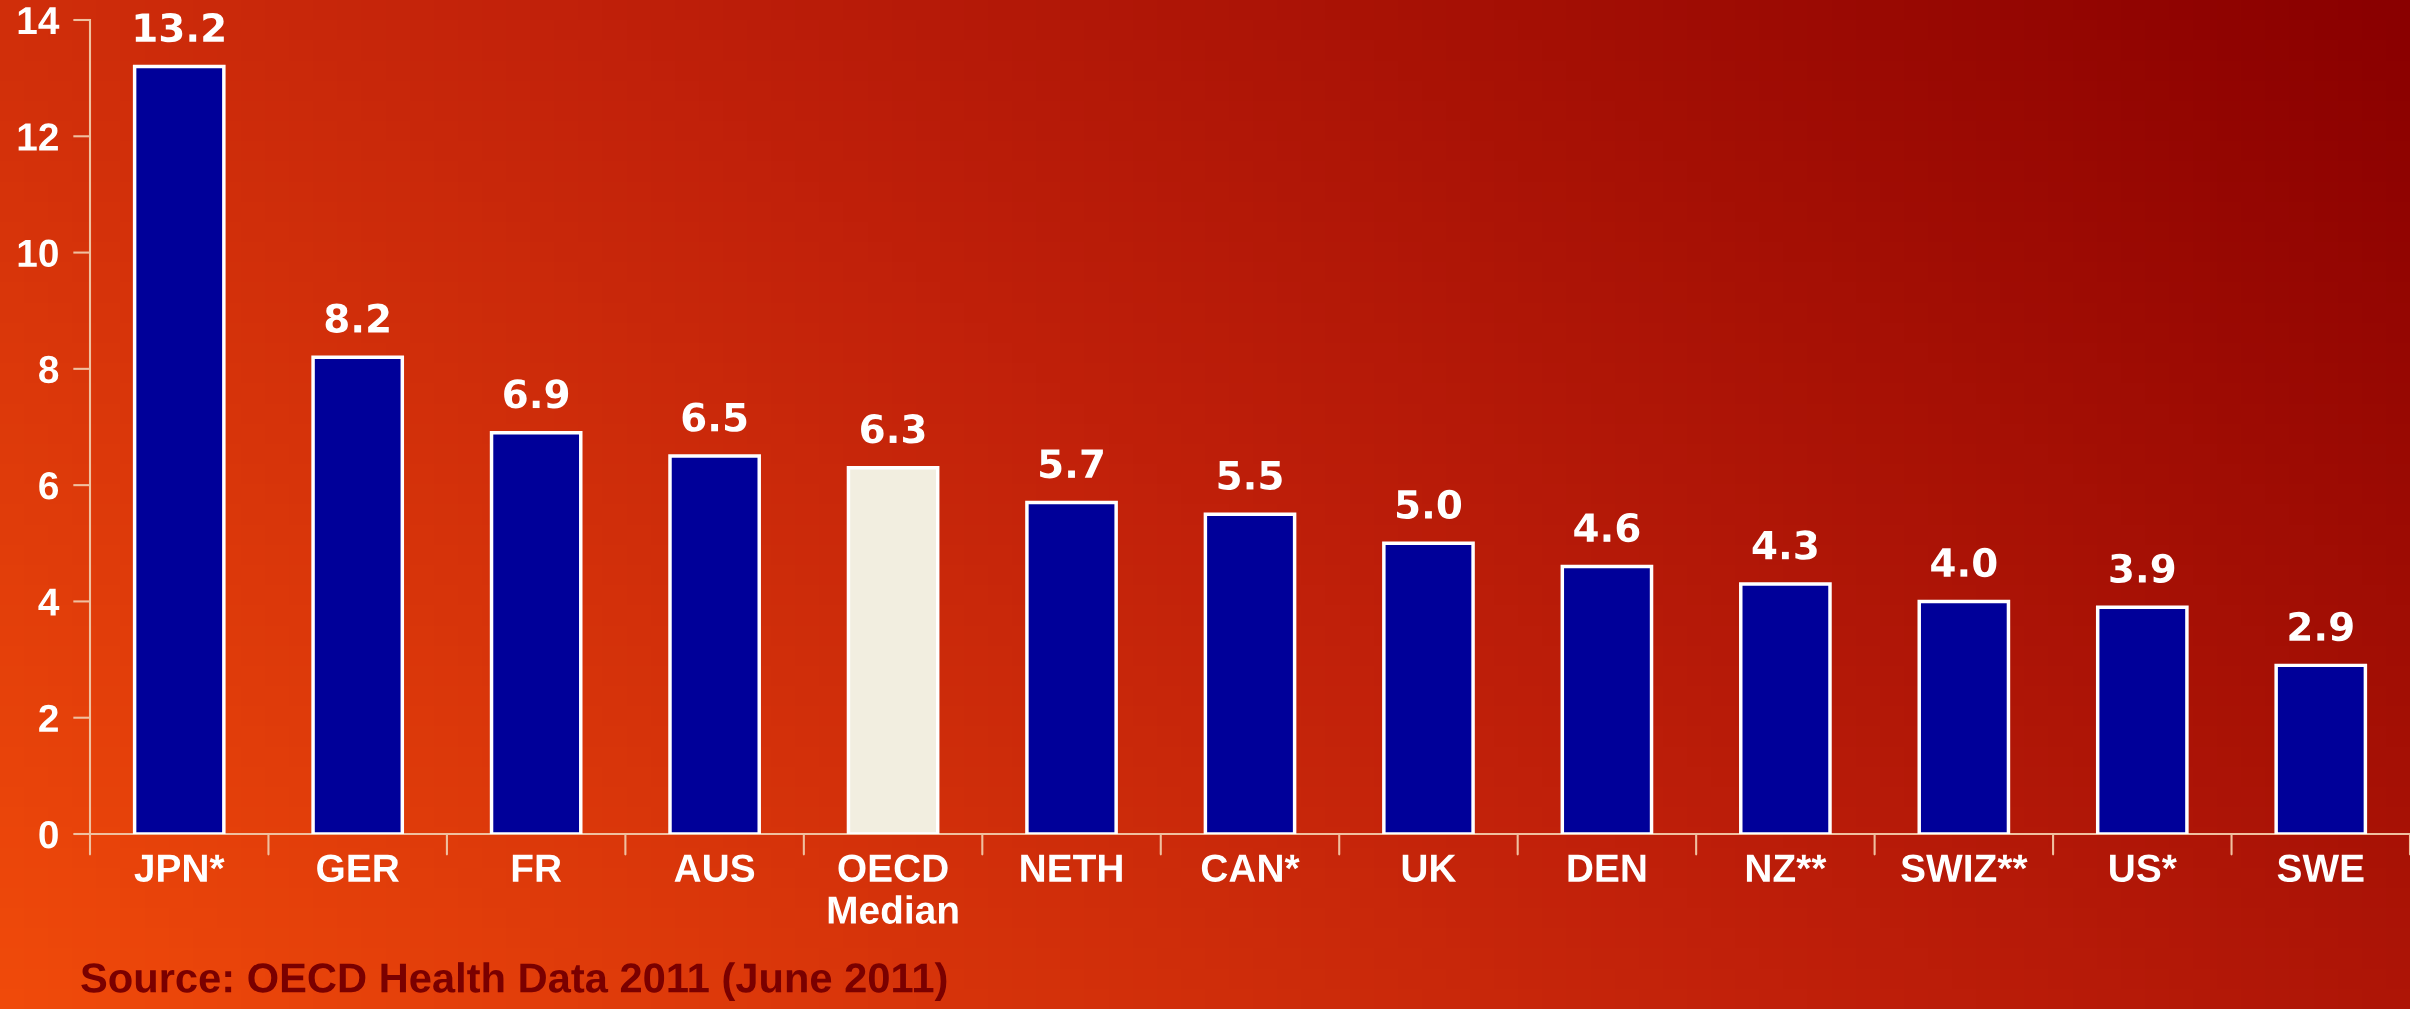 This screenshot has width=2410, height=1009. I want to click on y-tick-label: 14, so click(39, 21).